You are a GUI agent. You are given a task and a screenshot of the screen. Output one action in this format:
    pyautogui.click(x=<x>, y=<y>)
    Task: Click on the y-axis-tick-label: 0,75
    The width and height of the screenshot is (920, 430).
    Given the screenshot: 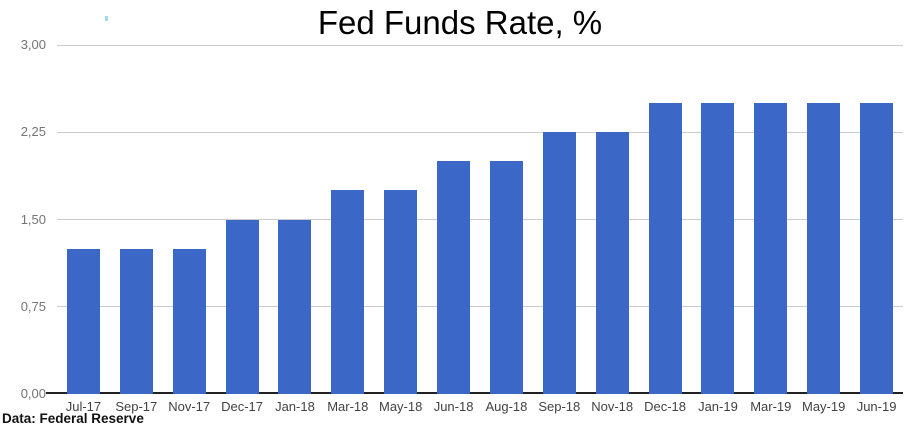 What is the action you would take?
    pyautogui.click(x=33, y=306)
    